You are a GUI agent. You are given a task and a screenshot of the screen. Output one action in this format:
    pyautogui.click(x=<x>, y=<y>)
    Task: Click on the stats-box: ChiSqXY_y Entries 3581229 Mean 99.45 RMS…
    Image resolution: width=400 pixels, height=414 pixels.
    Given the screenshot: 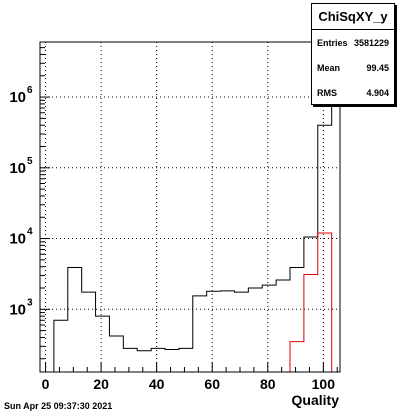 What is the action you would take?
    pyautogui.click(x=353, y=54)
    